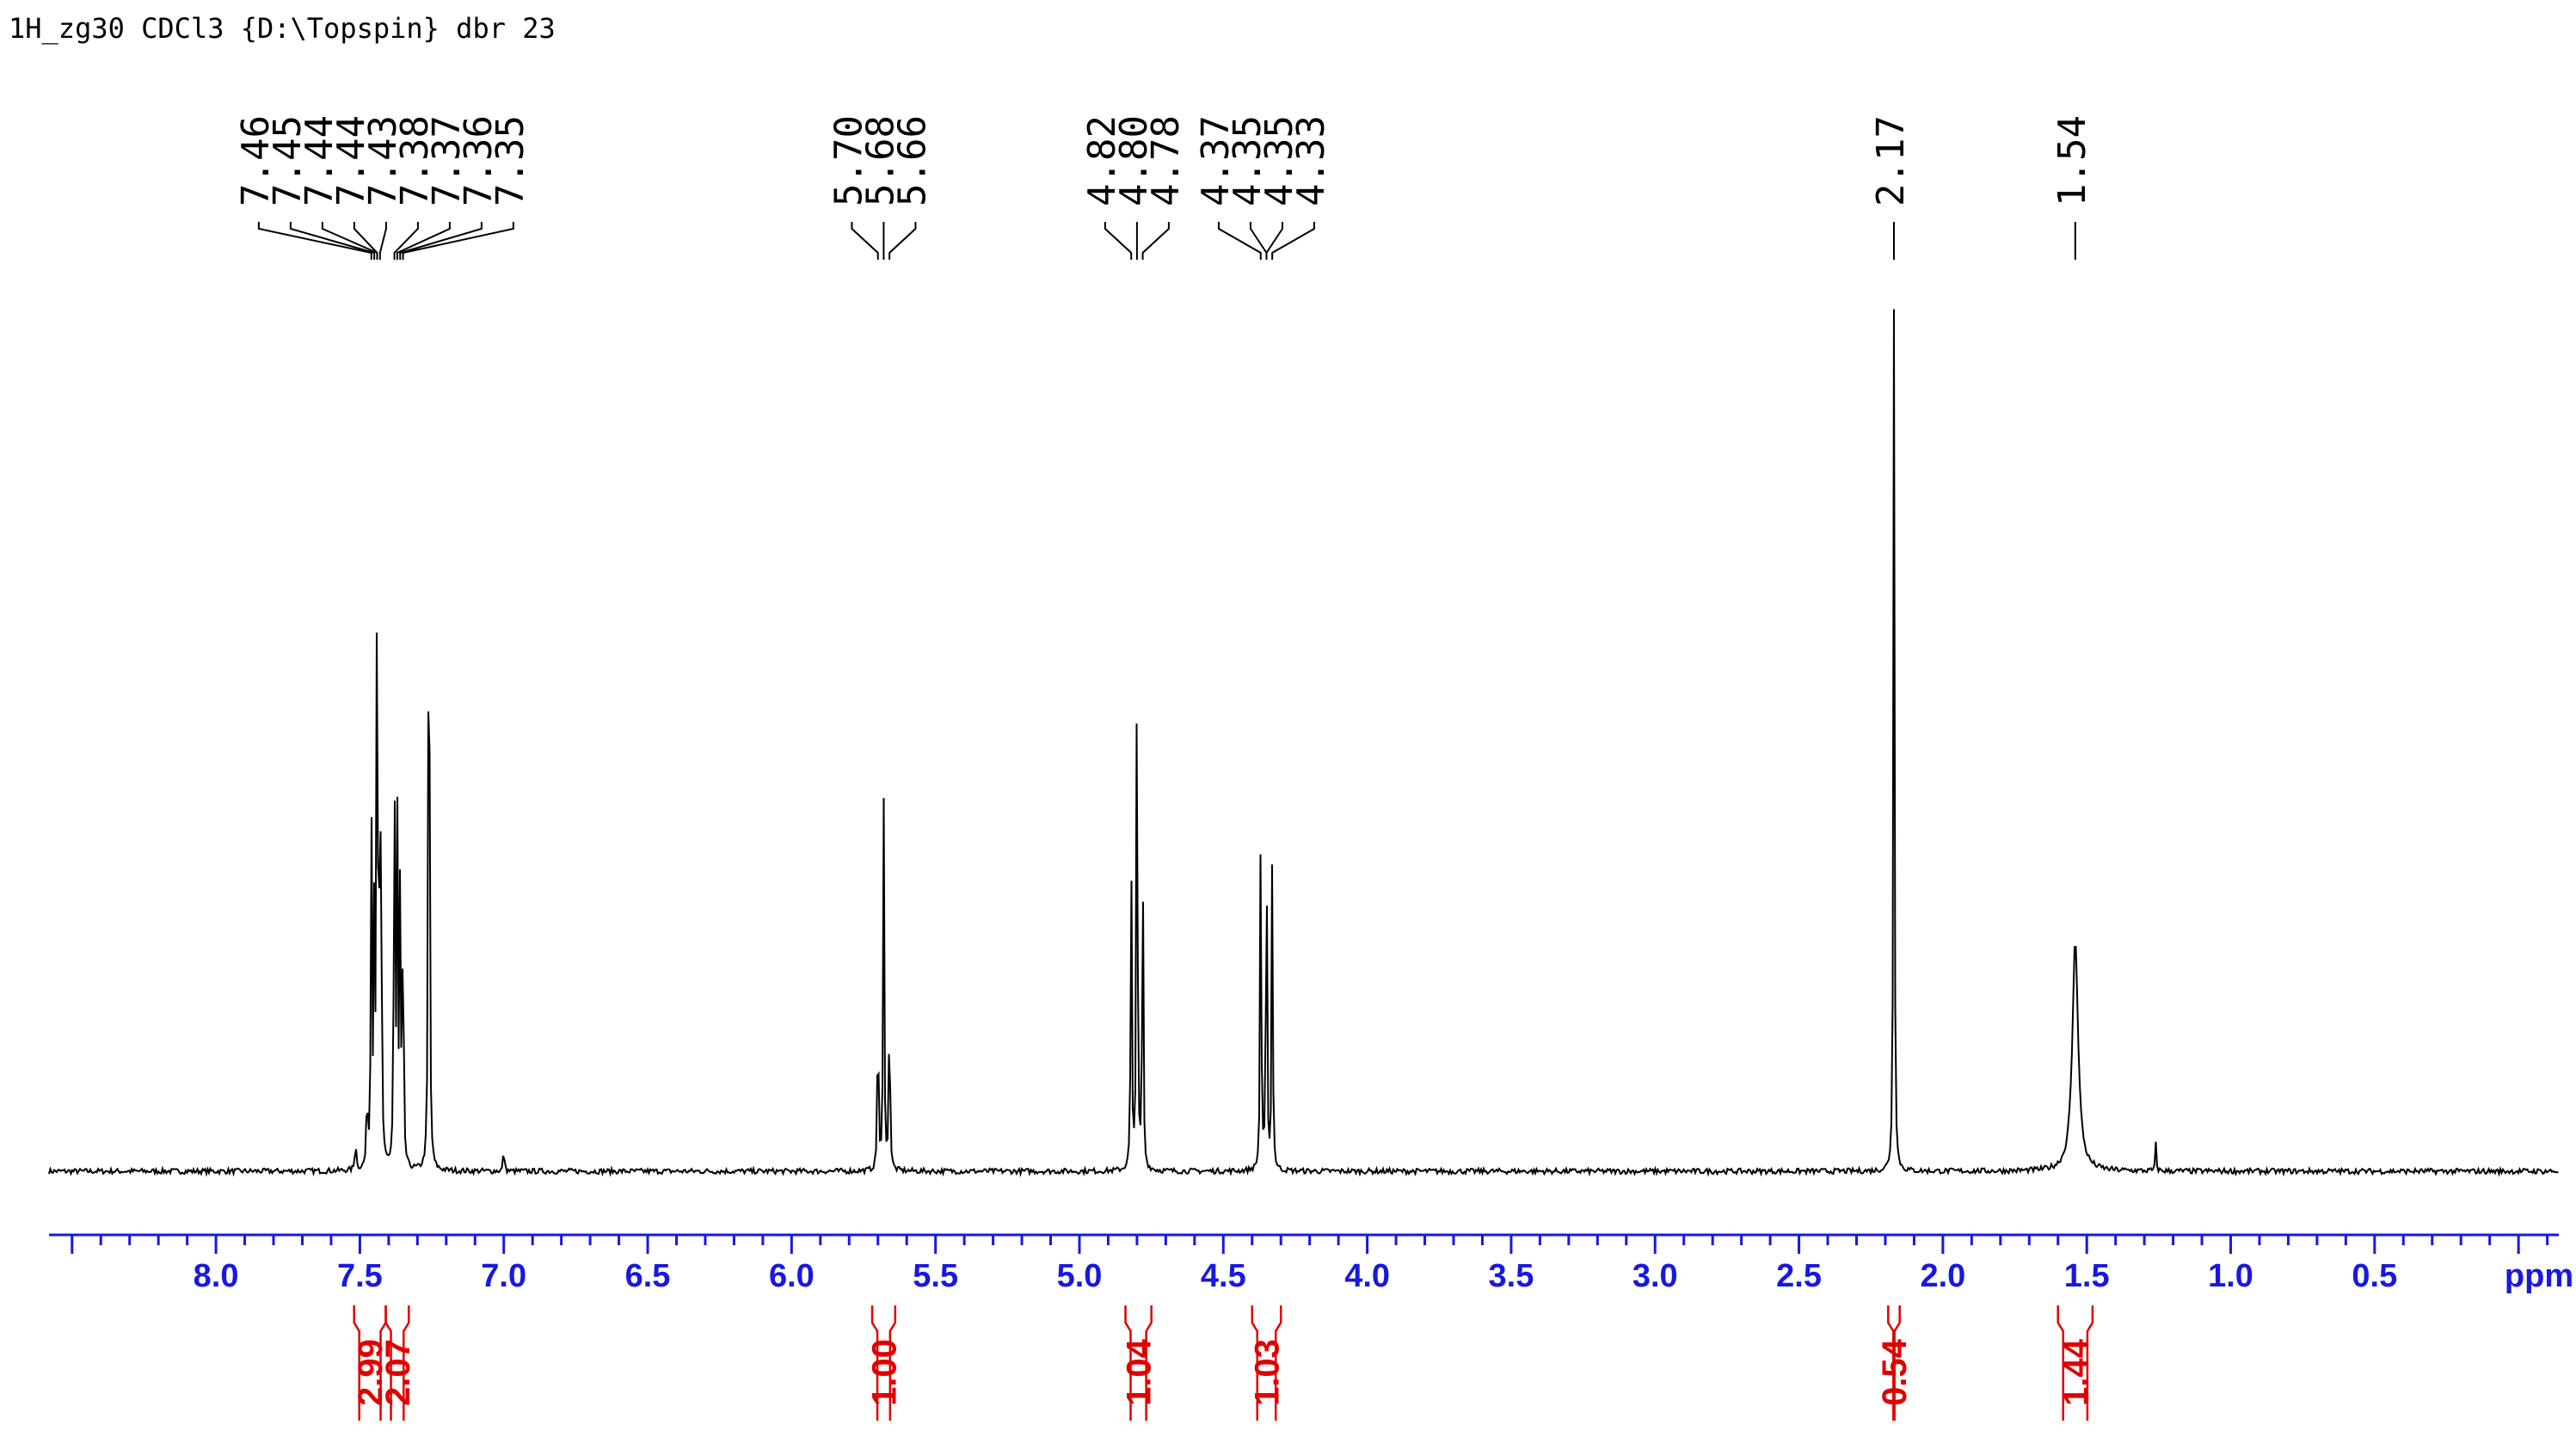  Describe the element at coordinates (1134, 161) in the screenshot. I see `peak-label: 4.80` at that location.